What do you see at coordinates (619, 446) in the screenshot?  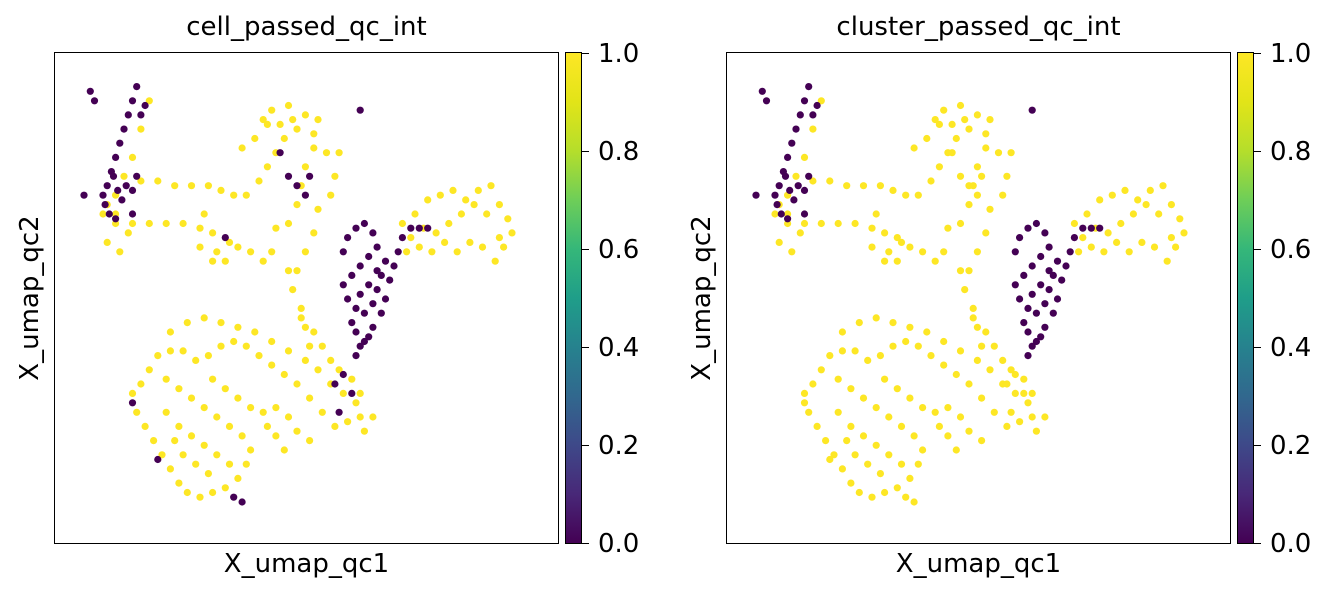 I see `colorbar-tick-label: 0.2` at bounding box center [619, 446].